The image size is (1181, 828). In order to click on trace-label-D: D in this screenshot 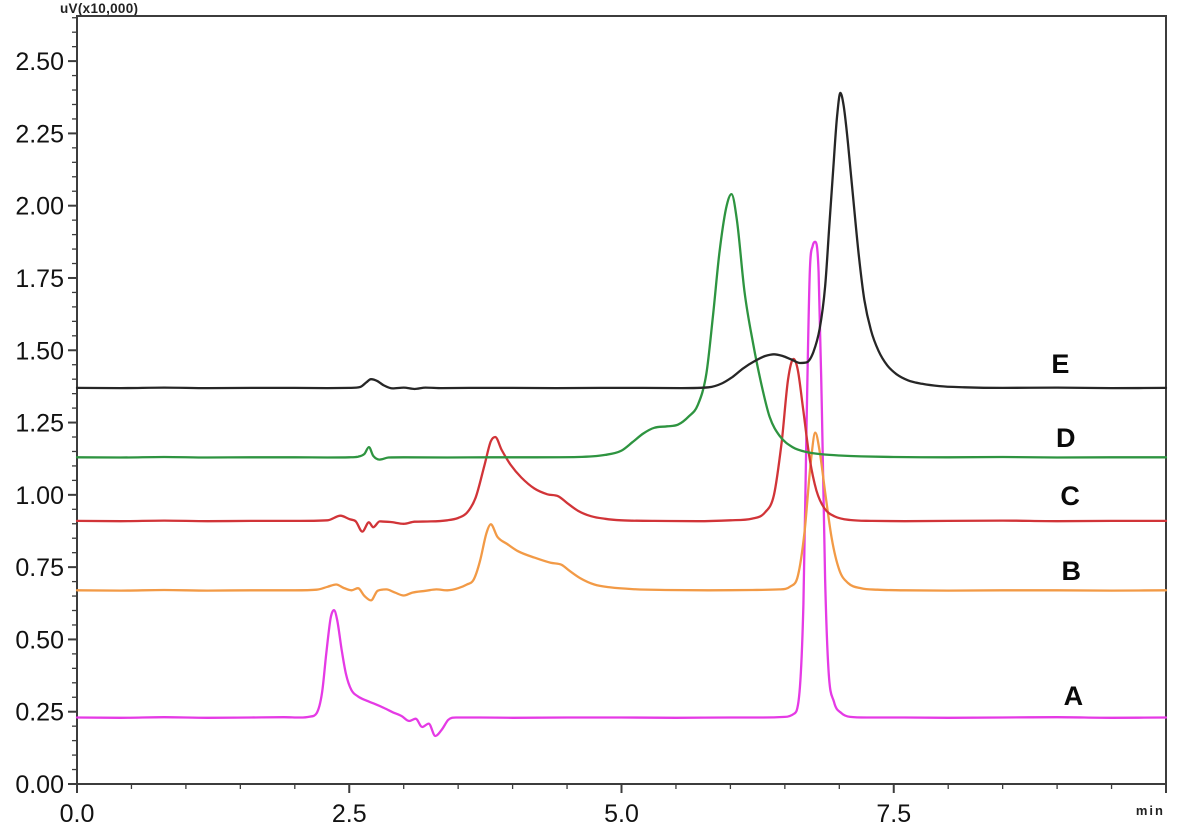, I will do `click(1066, 438)`.